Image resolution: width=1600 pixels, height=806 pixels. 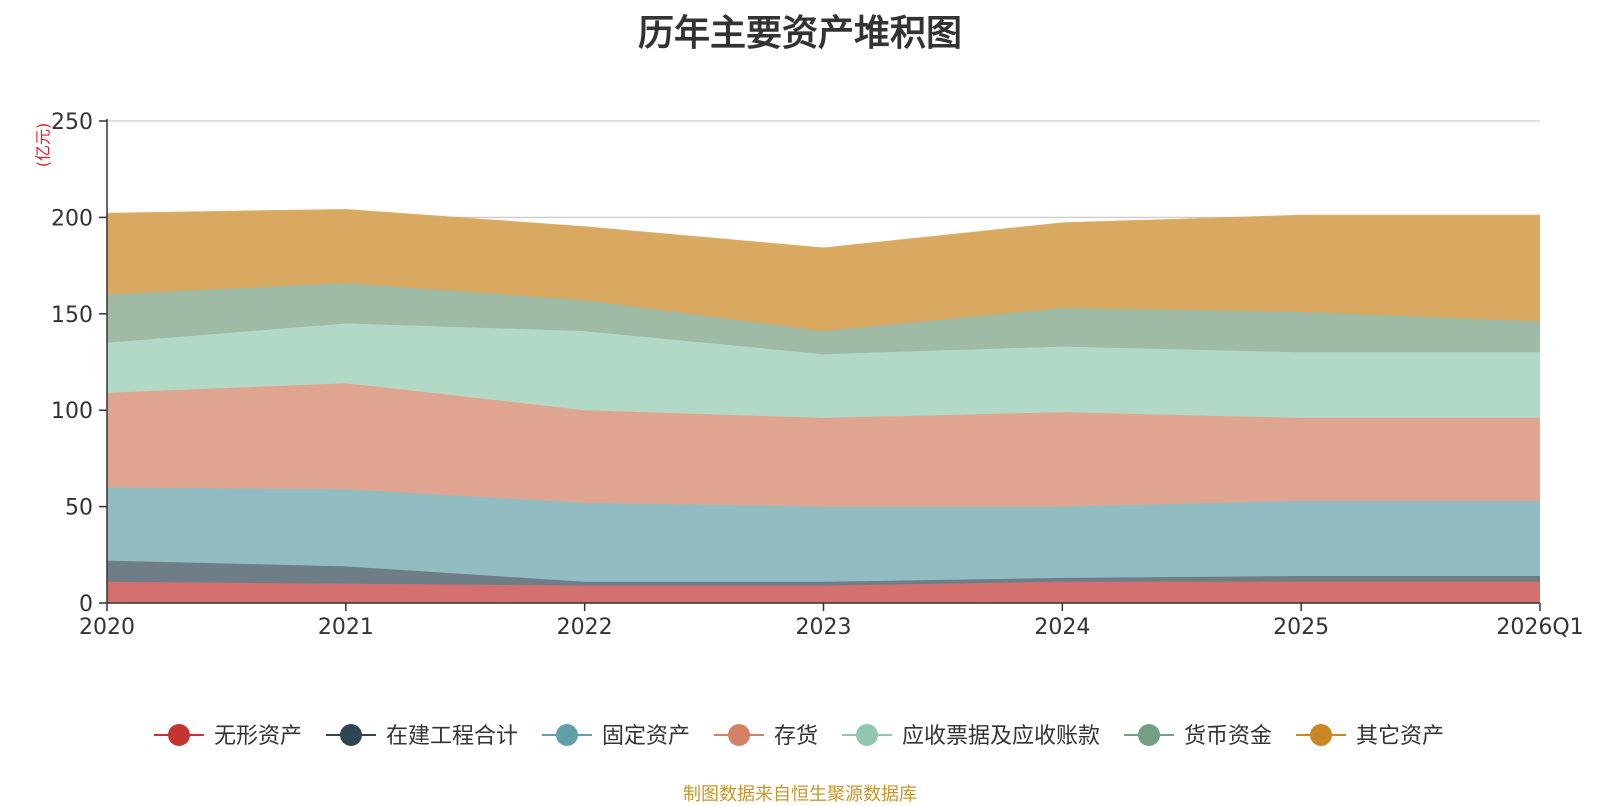 I want to click on y-tick-label: 150, so click(x=72, y=315).